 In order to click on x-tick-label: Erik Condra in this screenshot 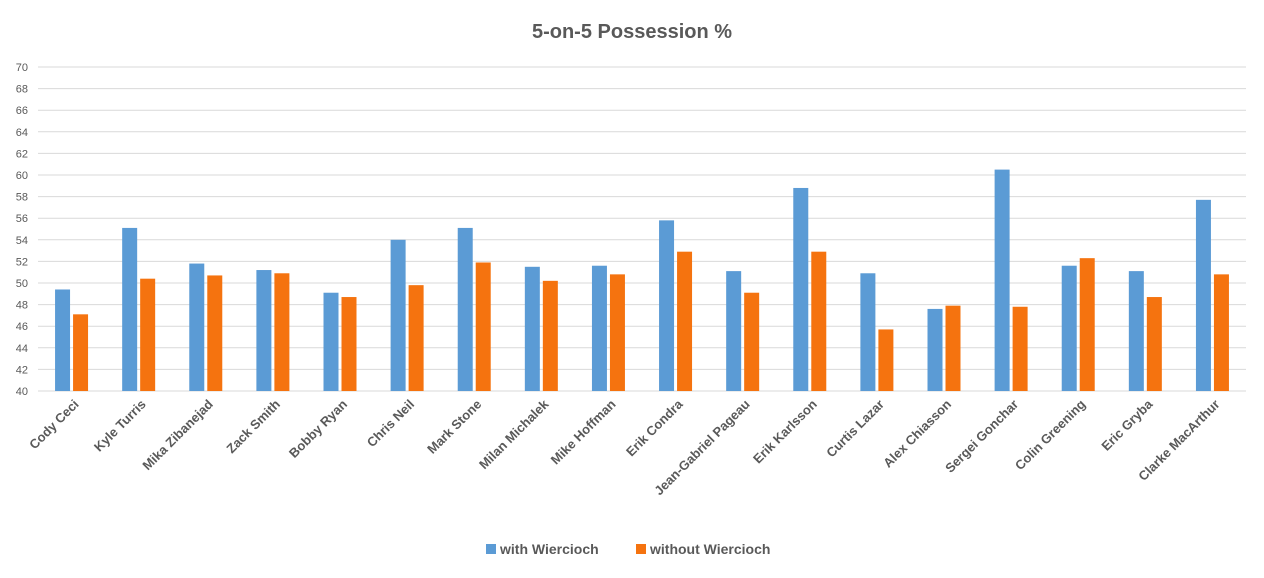, I will do `click(654, 427)`.